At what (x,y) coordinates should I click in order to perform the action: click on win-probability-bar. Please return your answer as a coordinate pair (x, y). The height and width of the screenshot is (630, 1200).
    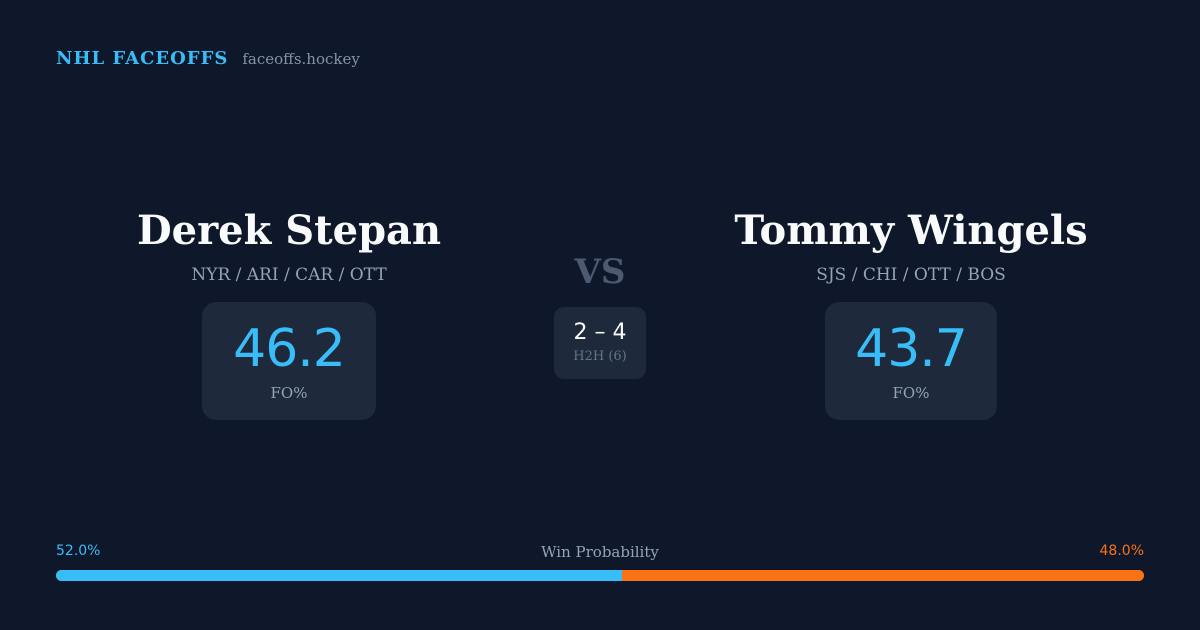
    Looking at the image, I should click on (600, 575).